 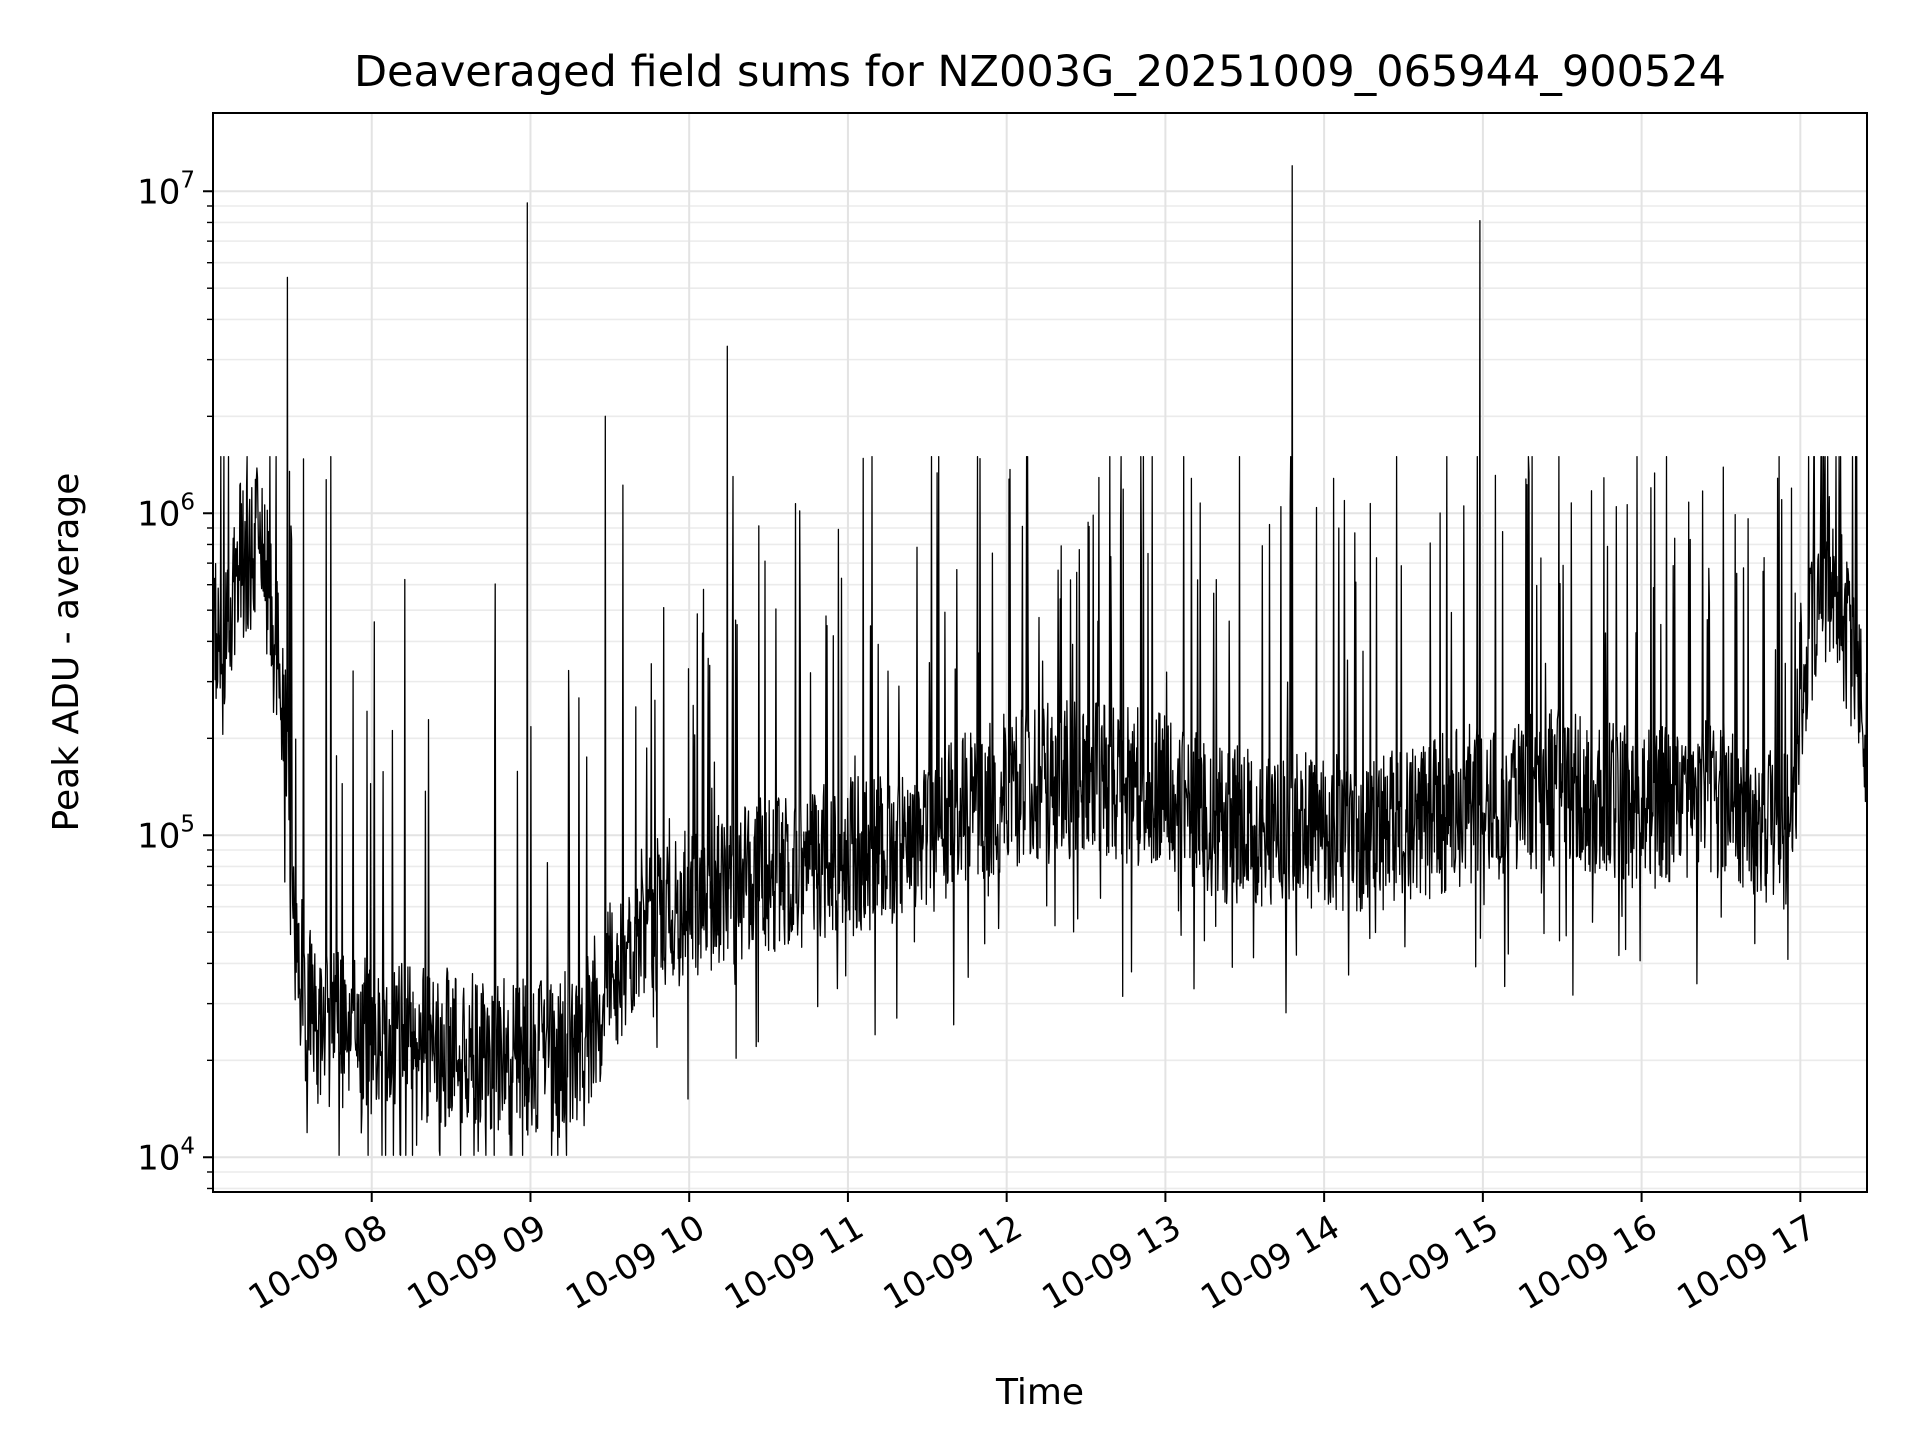 What do you see at coordinates (1039, 1392) in the screenshot?
I see `x-axis-label: Time` at bounding box center [1039, 1392].